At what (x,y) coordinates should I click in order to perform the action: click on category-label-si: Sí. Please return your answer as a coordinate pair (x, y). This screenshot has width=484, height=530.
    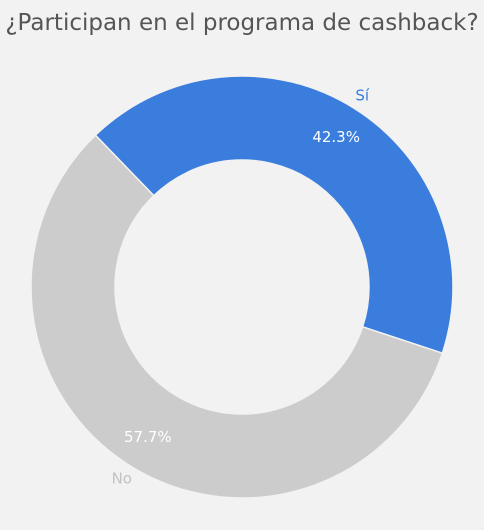
    Looking at the image, I should click on (362, 96).